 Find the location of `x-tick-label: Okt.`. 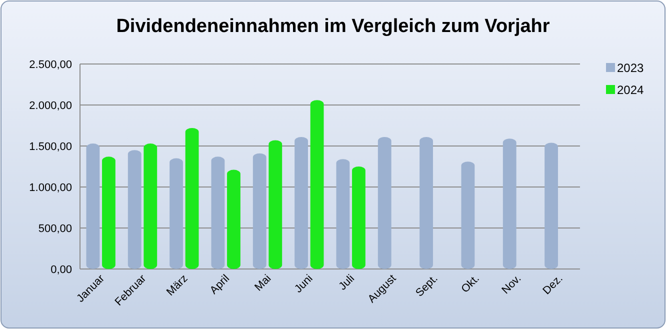

x-tick-label: Okt. is located at coordinates (470, 284).